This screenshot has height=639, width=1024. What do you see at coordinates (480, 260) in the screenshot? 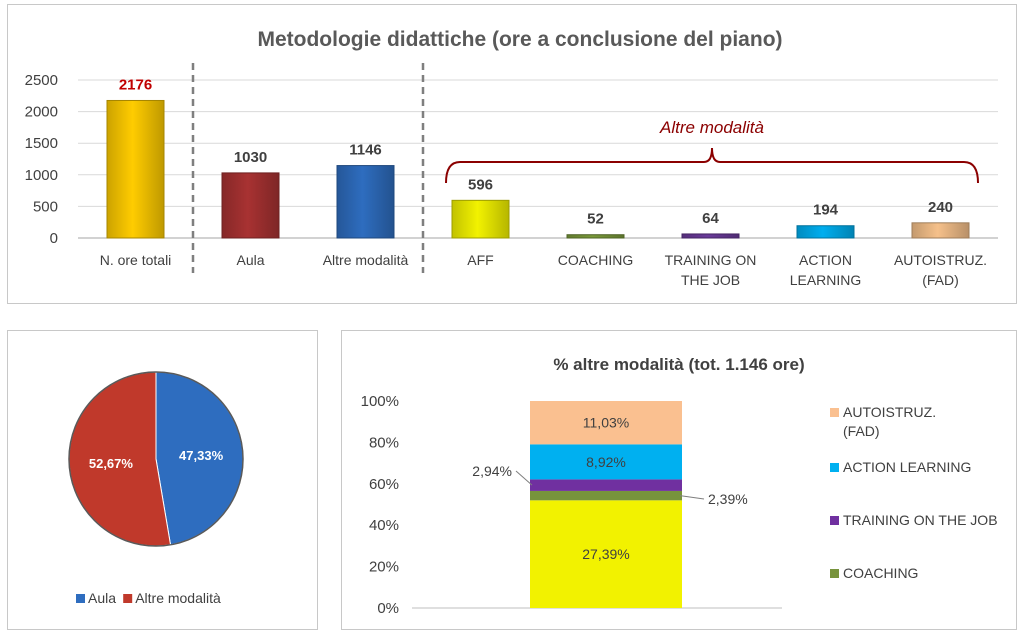
I see `x-tick-label: AFF` at bounding box center [480, 260].